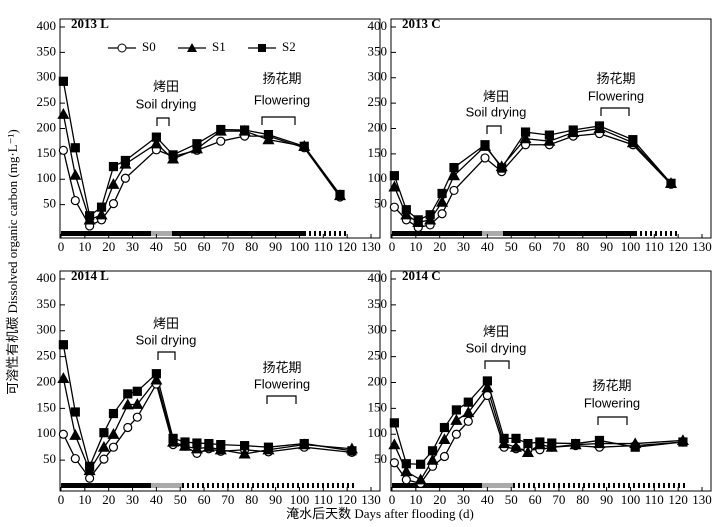  What do you see at coordinates (678, 246) in the screenshot?
I see `x-tick-label: 120` at bounding box center [678, 246].